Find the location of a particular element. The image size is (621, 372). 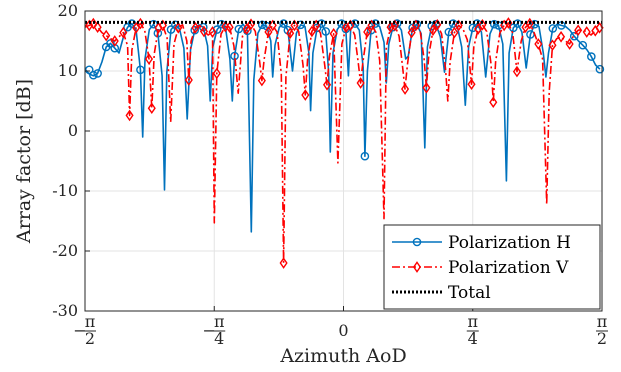

x-tick-label: π2 is located at coordinates (602, 330).